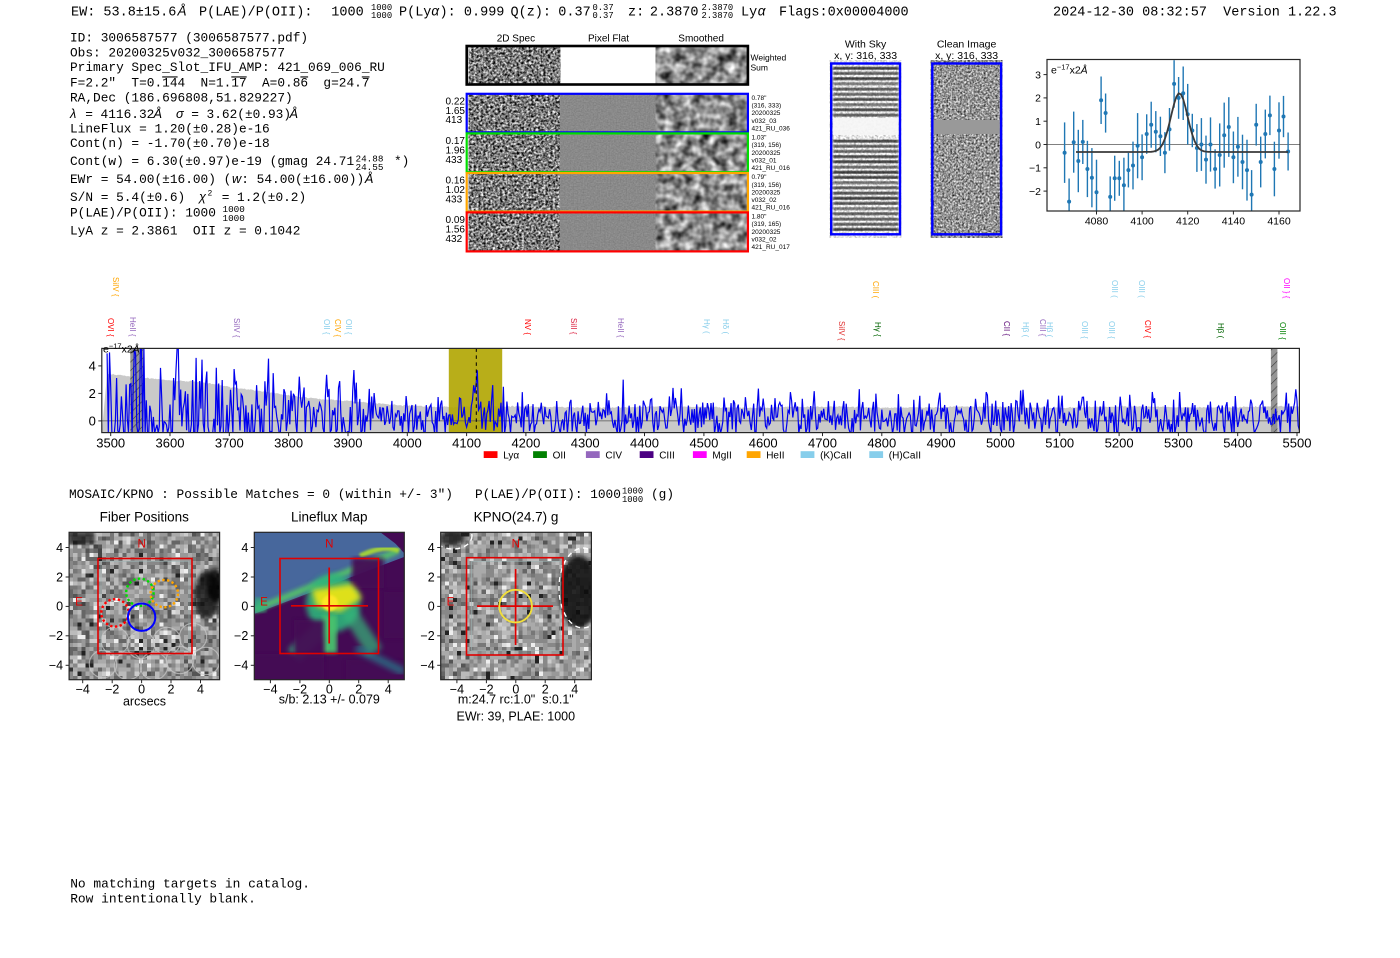 This screenshot has width=1400, height=958. What do you see at coordinates (764, 239) in the screenshot?
I see `svg-text: v032_02` at bounding box center [764, 239].